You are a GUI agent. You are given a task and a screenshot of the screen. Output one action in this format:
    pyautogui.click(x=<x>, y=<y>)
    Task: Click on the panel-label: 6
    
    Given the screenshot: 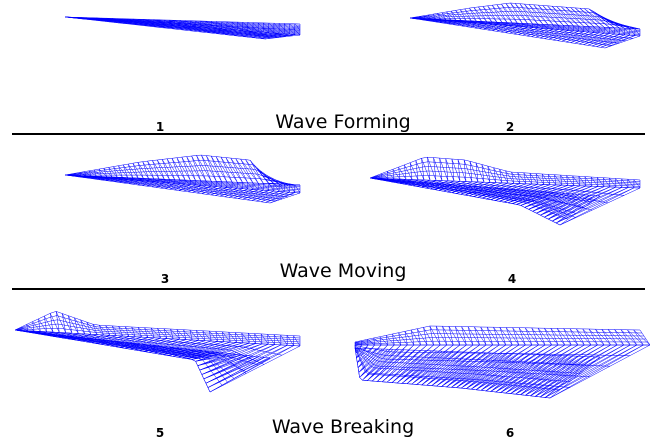 What is the action you would take?
    pyautogui.click(x=510, y=433)
    